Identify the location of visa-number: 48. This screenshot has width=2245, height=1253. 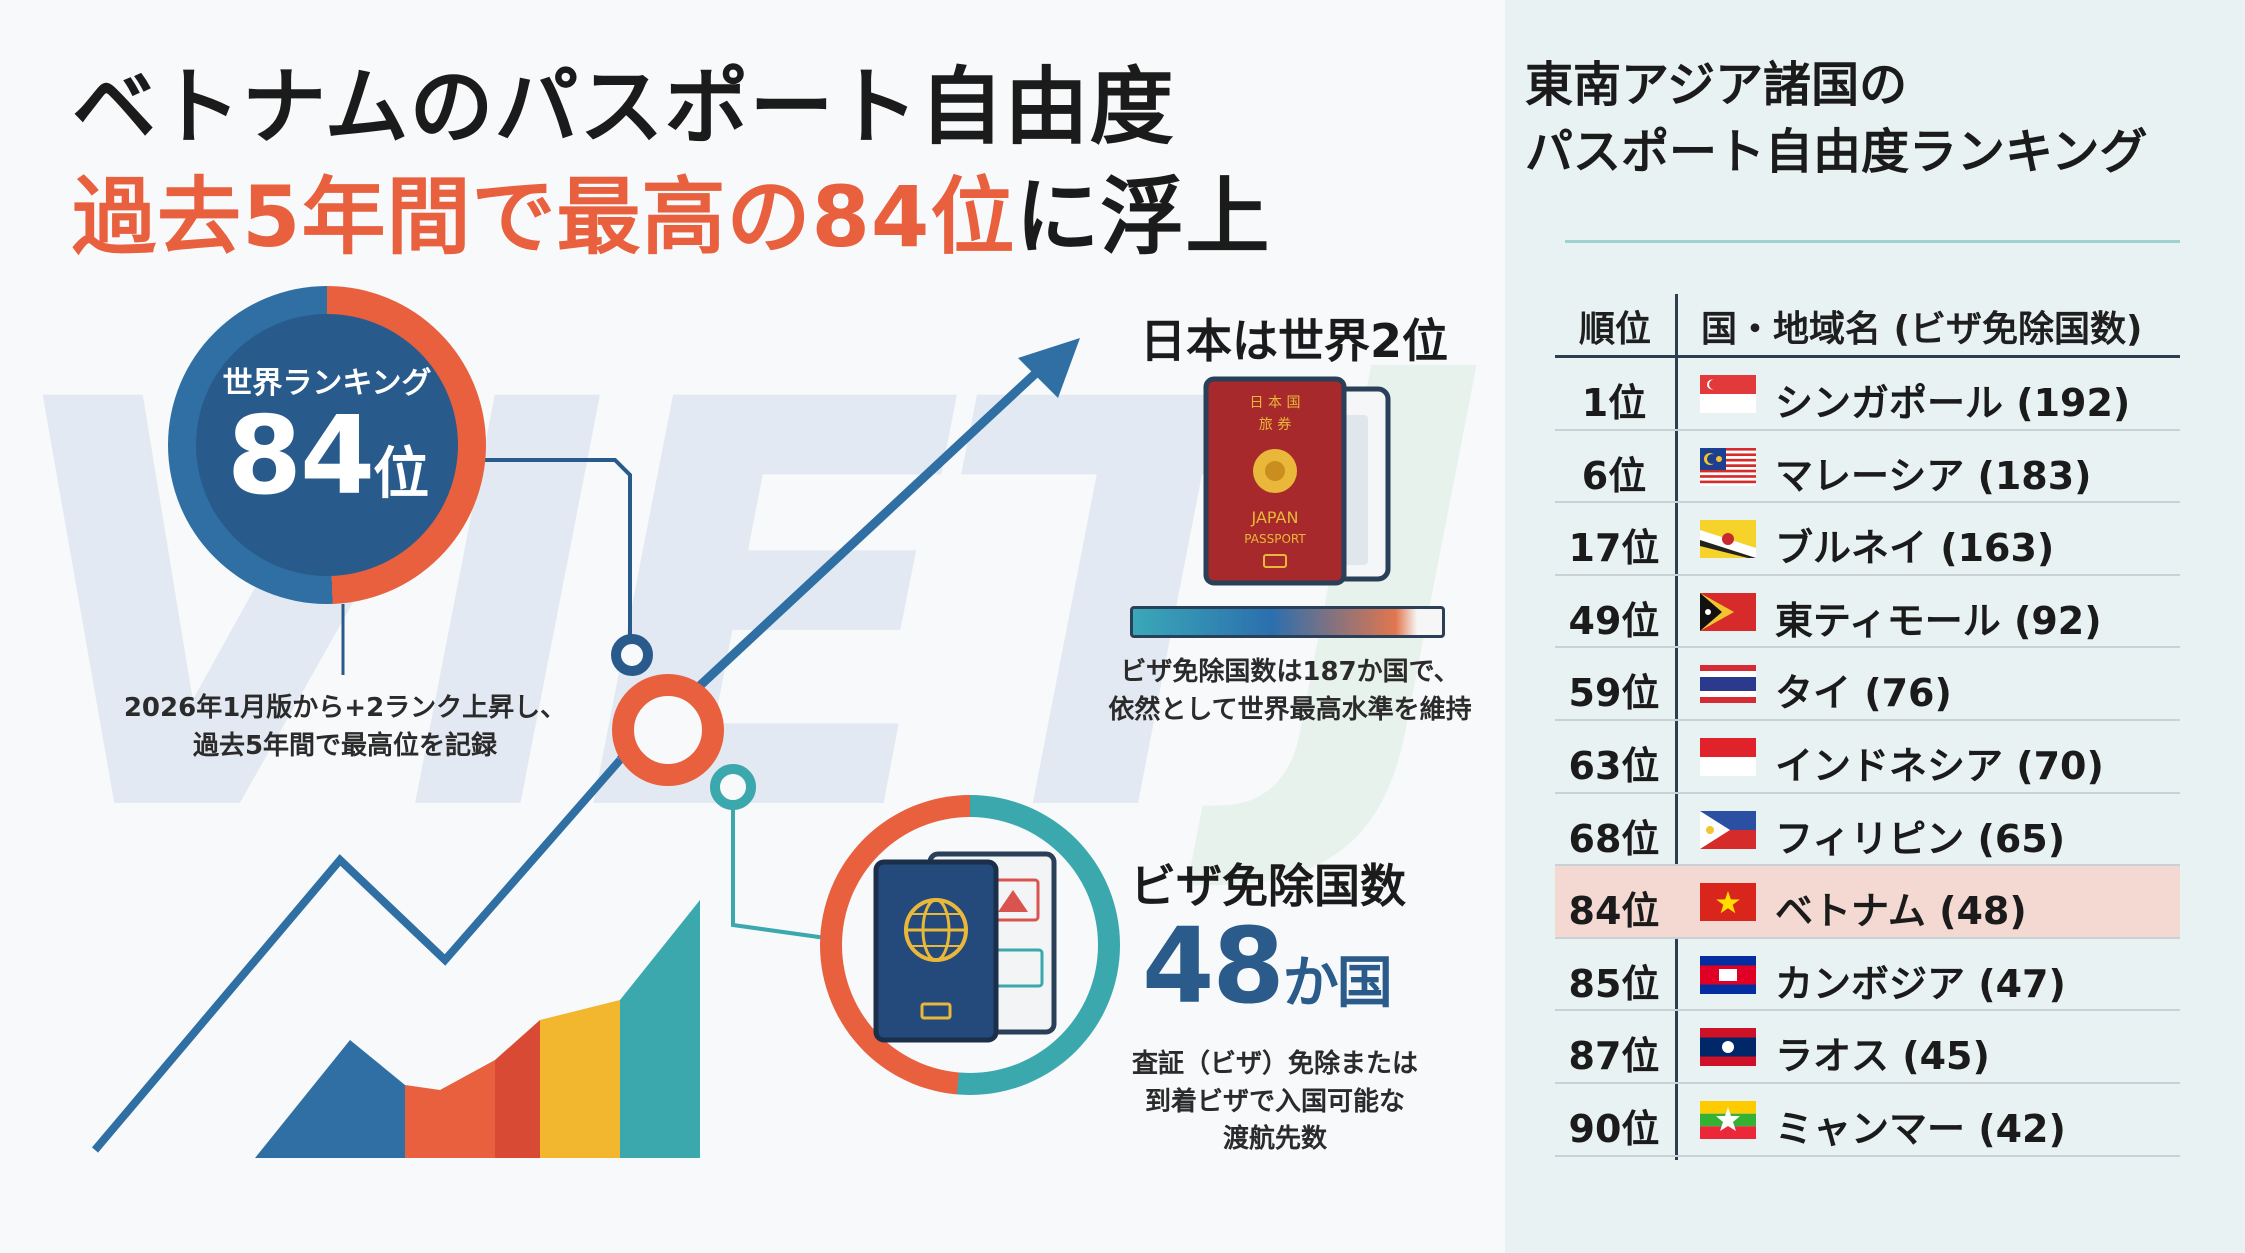
(1213, 966).